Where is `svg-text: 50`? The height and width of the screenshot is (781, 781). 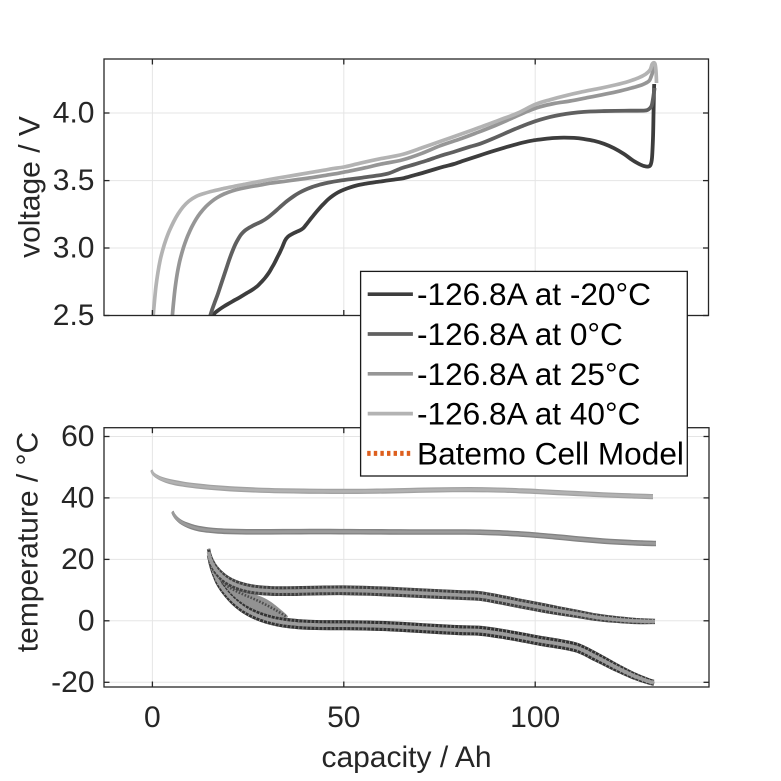 svg-text: 50 is located at coordinates (343, 717).